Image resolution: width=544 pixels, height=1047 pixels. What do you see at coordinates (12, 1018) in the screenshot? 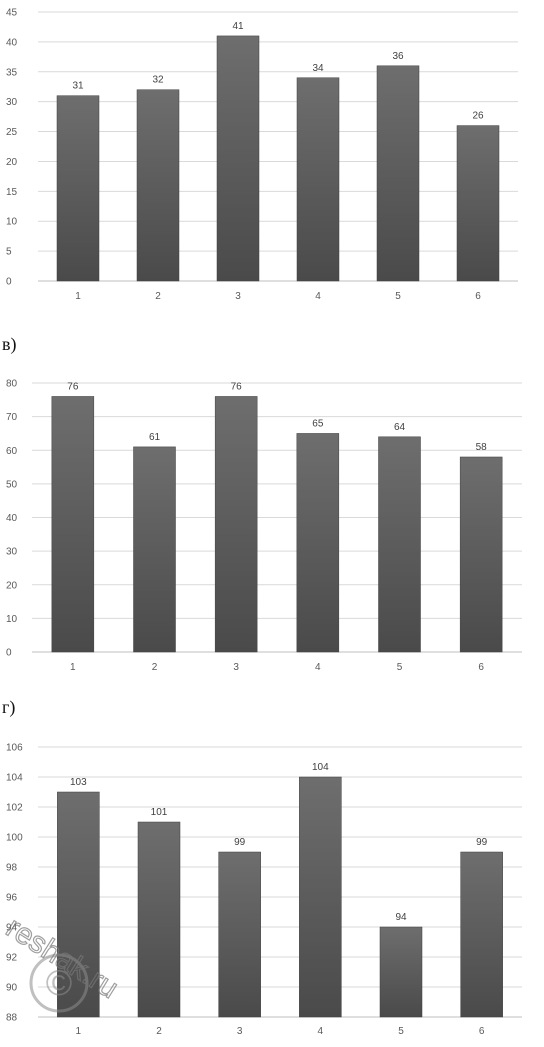
I see `y-tick-label: 88` at bounding box center [12, 1018].